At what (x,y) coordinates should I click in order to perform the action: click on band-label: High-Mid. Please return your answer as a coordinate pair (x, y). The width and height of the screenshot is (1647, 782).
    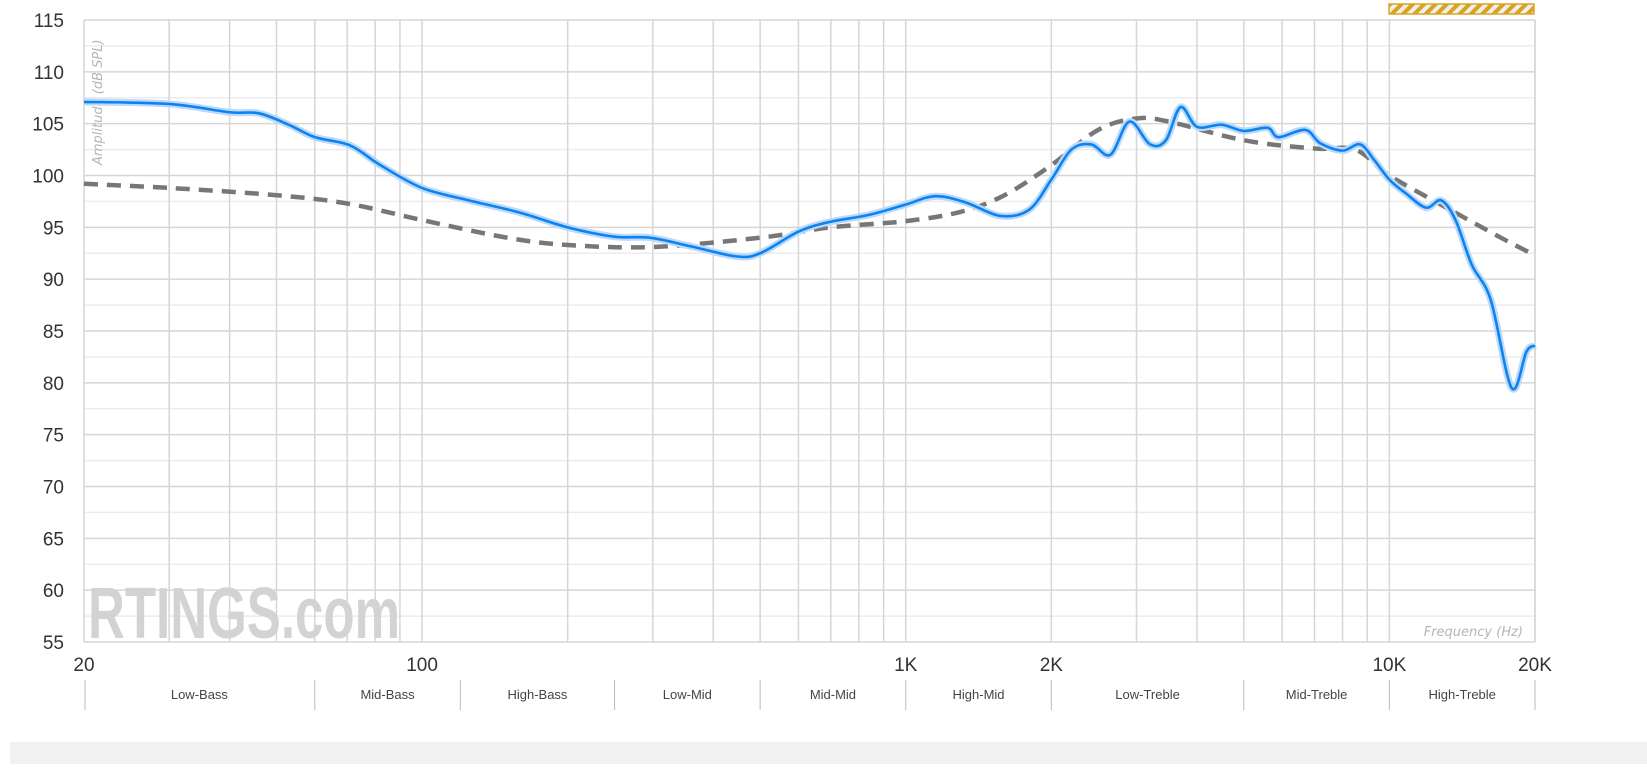
    Looking at the image, I should click on (979, 694).